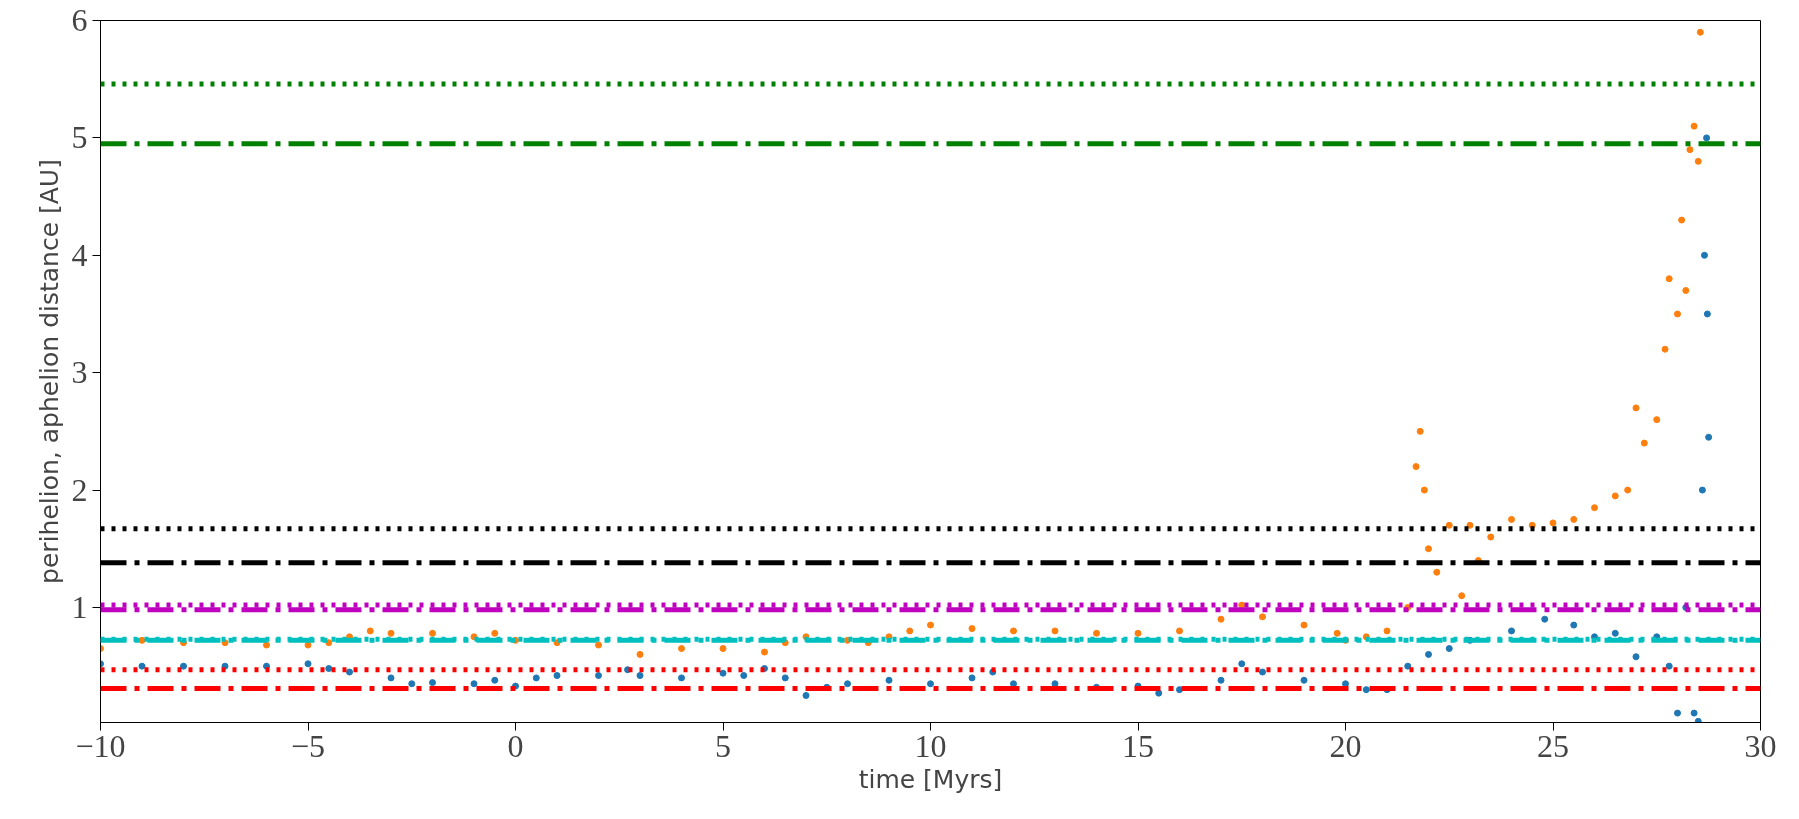  I want to click on x-tick-label: −5, so click(308, 745).